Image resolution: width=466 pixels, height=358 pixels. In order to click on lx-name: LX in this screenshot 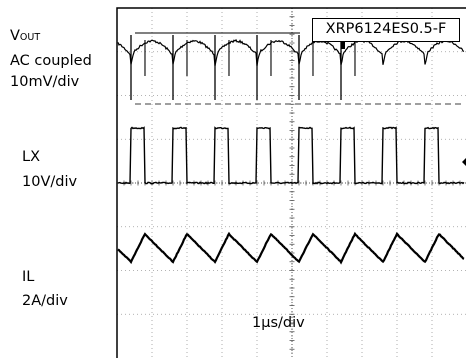, I will do `click(31, 157)`.